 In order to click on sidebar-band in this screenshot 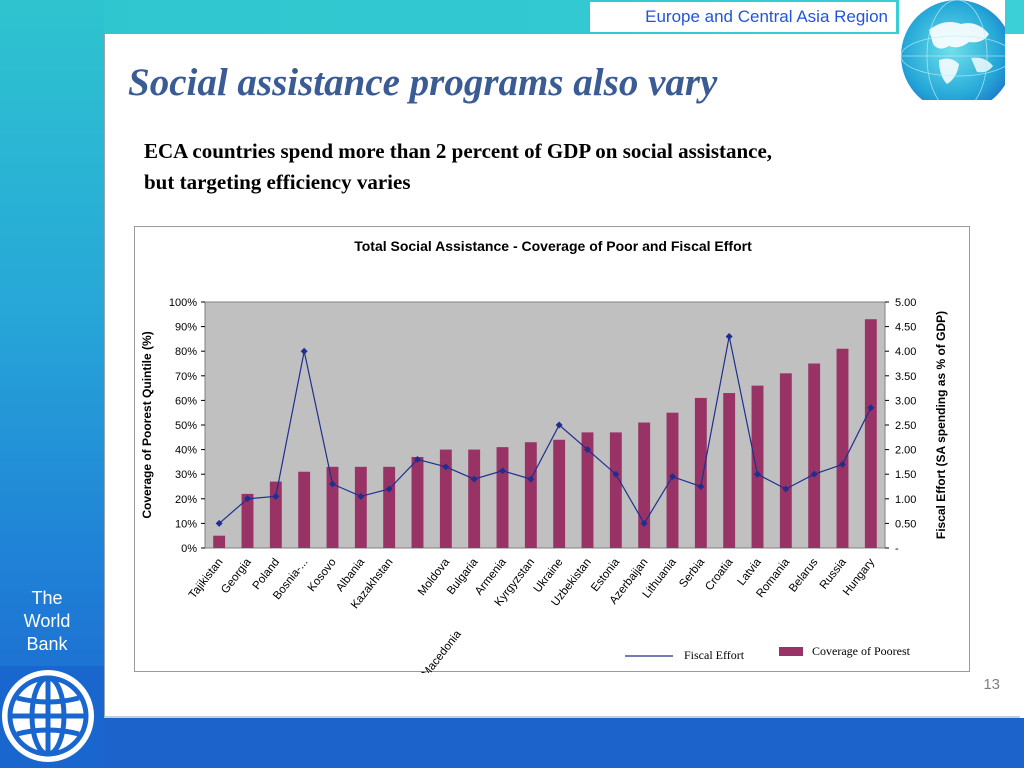, I will do `click(52, 384)`.